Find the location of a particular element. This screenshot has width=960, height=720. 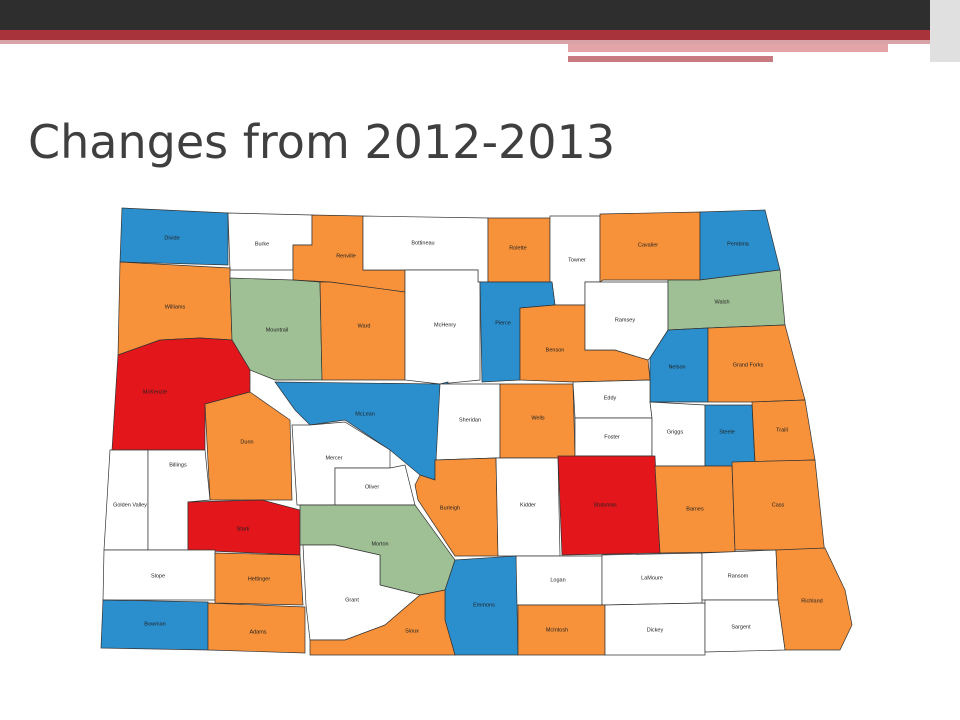

county-label: Oliver is located at coordinates (372, 487).